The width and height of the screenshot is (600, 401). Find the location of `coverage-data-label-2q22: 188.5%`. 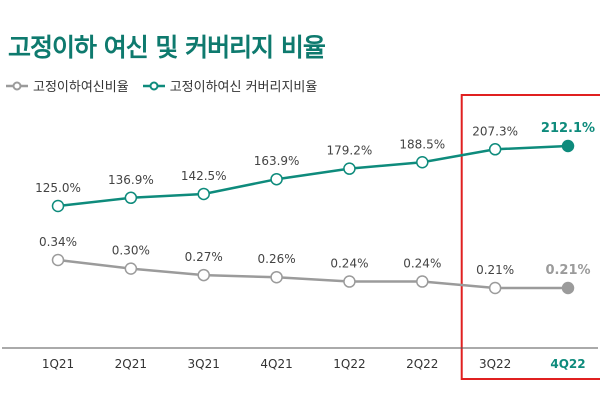

coverage-data-label-2q22: 188.5% is located at coordinates (422, 144).